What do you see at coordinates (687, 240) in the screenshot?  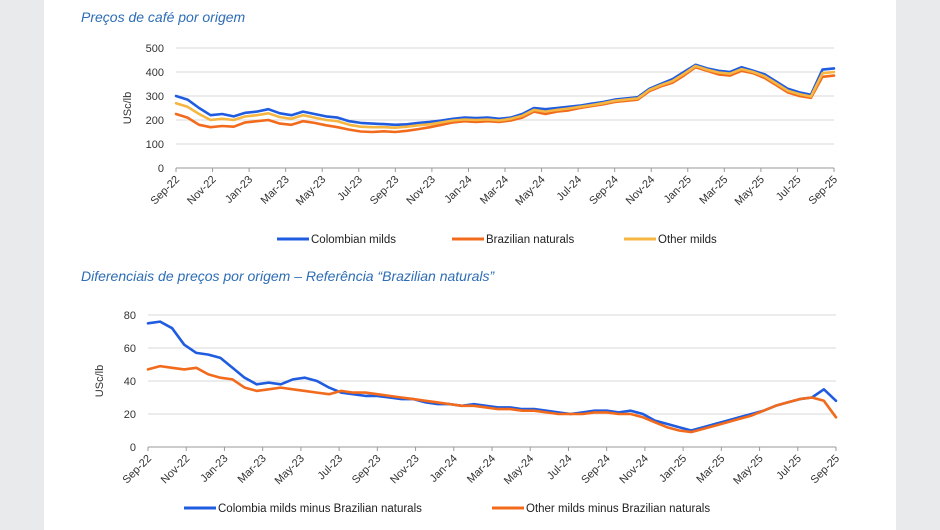 I see `legend-label: Other milds` at bounding box center [687, 240].